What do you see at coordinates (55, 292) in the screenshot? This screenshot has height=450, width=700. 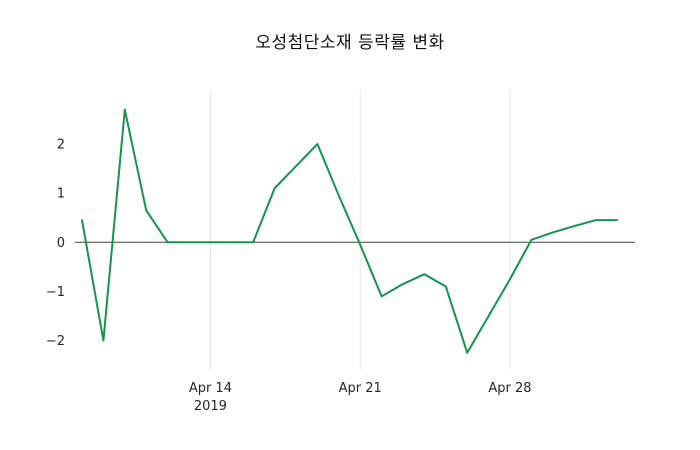 I see `y-tick-label: −1` at bounding box center [55, 292].